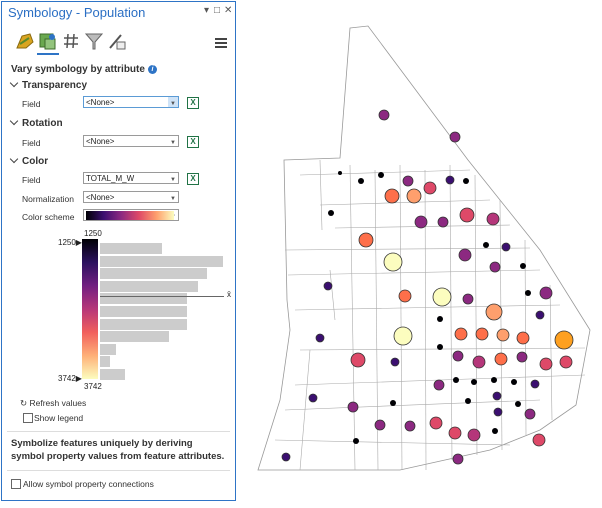 This screenshot has width=602, height=508. Describe the element at coordinates (36, 122) in the screenshot. I see `rotation-section-header: Rotation` at that location.